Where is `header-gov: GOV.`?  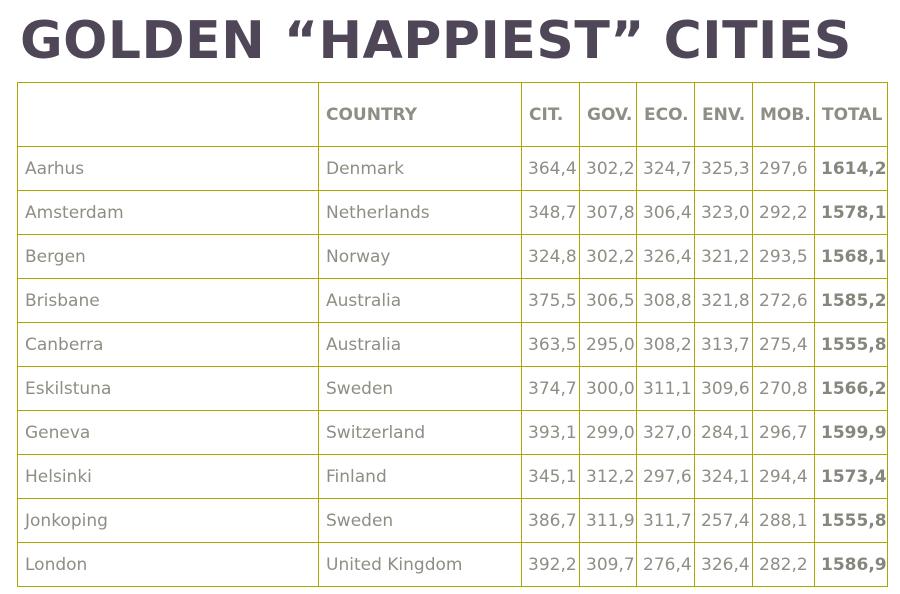 header-gov: GOV. is located at coordinates (608, 114).